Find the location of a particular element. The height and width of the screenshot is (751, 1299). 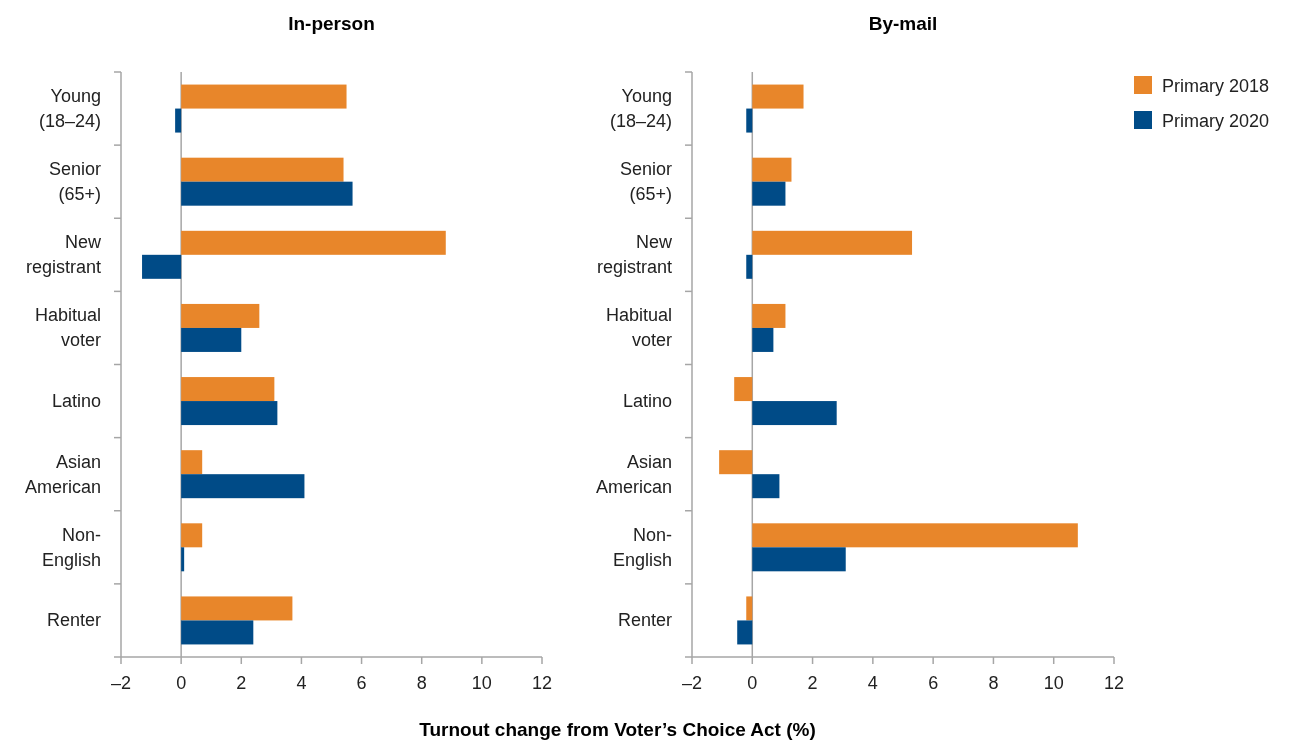

chart-title: In-person is located at coordinates (331, 23).